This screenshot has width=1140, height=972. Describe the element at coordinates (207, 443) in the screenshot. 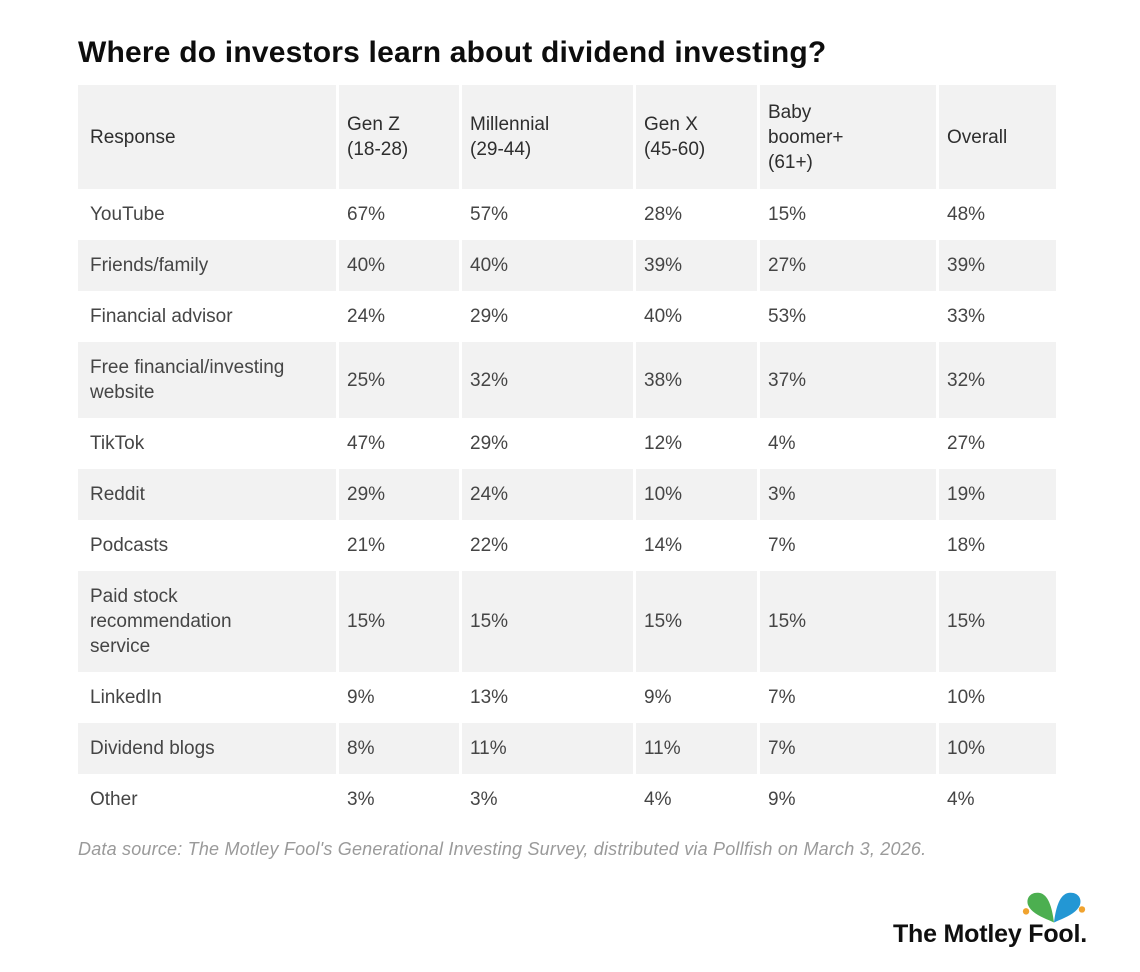

I see `row-label: TikTok` at that location.